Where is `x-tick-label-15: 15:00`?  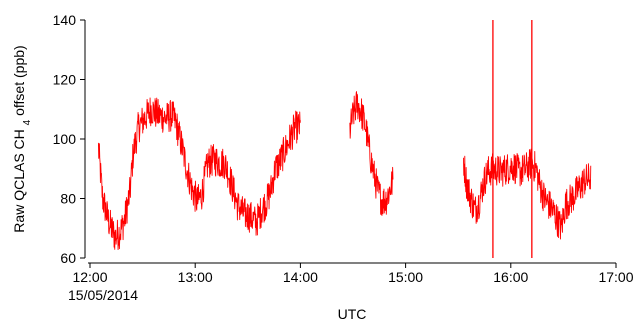 x-tick-label-15: 15:00 is located at coordinates (405, 277).